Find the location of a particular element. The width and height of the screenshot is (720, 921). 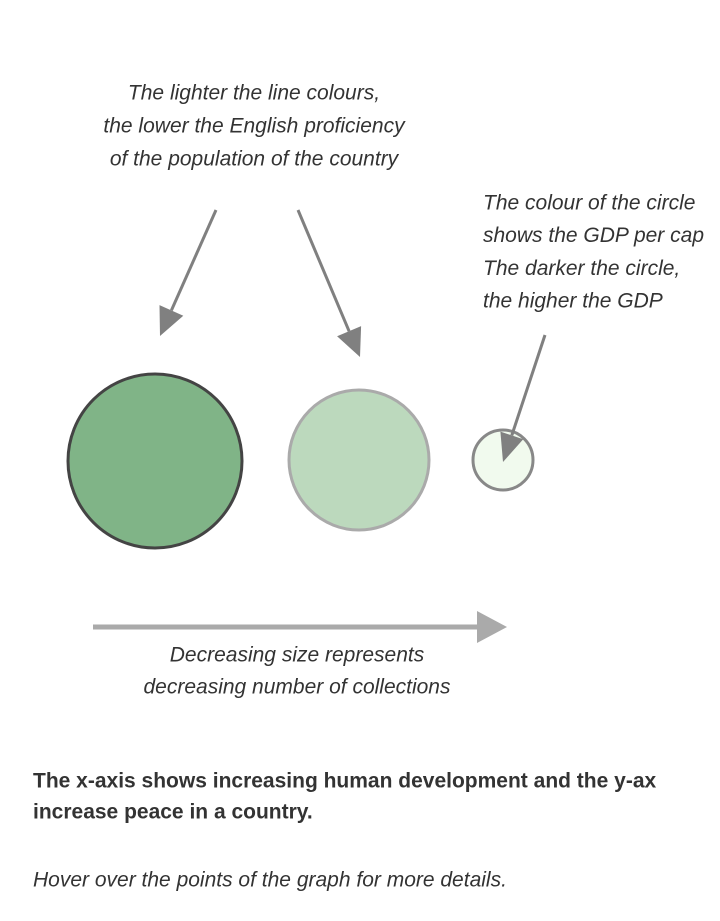

size-note: Decreasing size represents is located at coordinates (297, 655).